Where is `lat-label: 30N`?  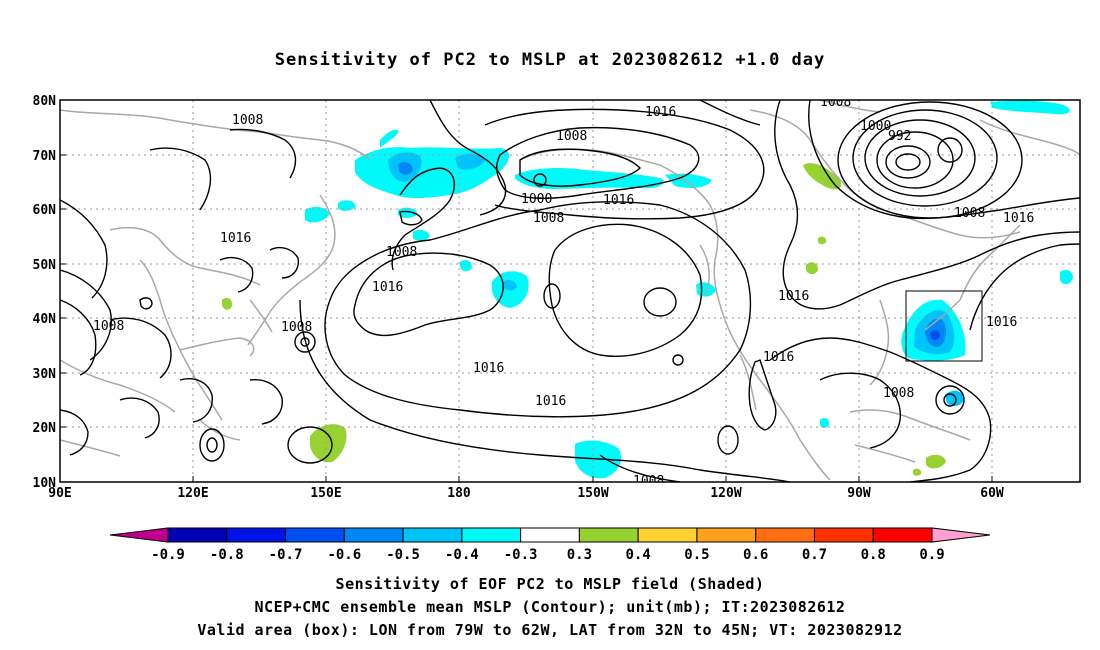 lat-label: 30N is located at coordinates (45, 374).